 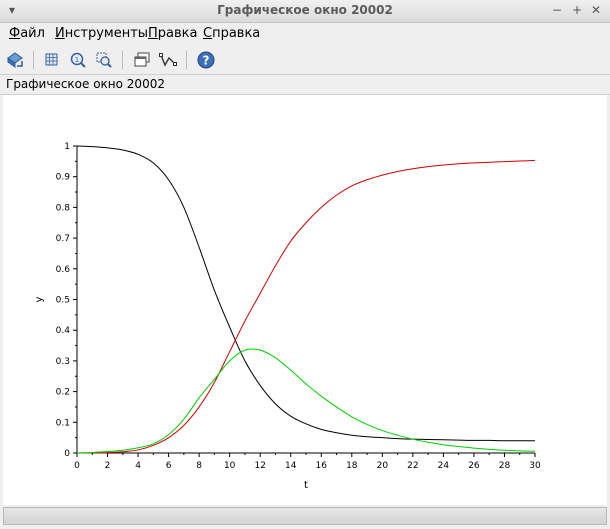 I want to click on rotate-icon, so click(x=15, y=60).